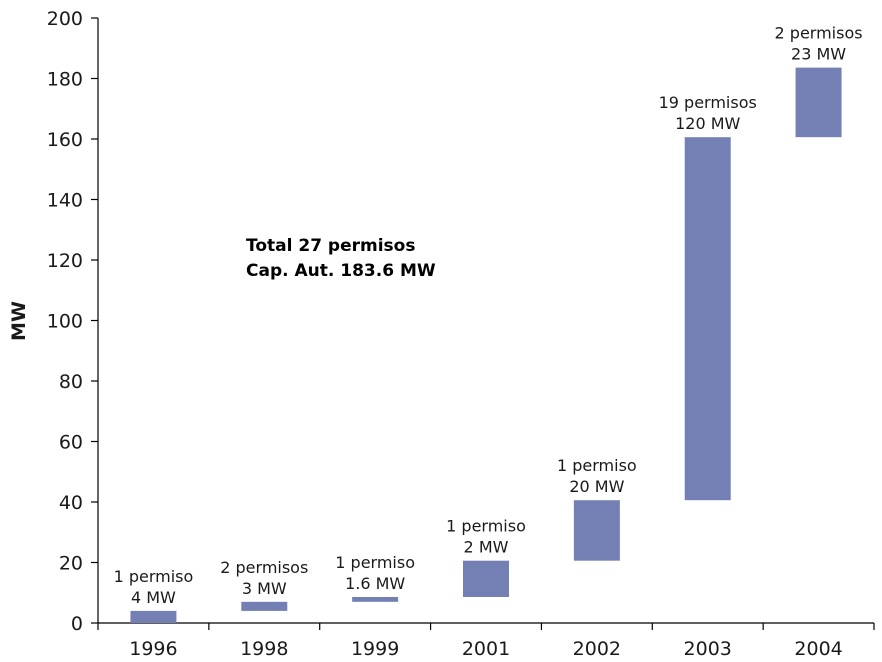 The width and height of the screenshot is (882, 662). Describe the element at coordinates (65, 261) in the screenshot. I see `y-tick-label: 120` at that location.